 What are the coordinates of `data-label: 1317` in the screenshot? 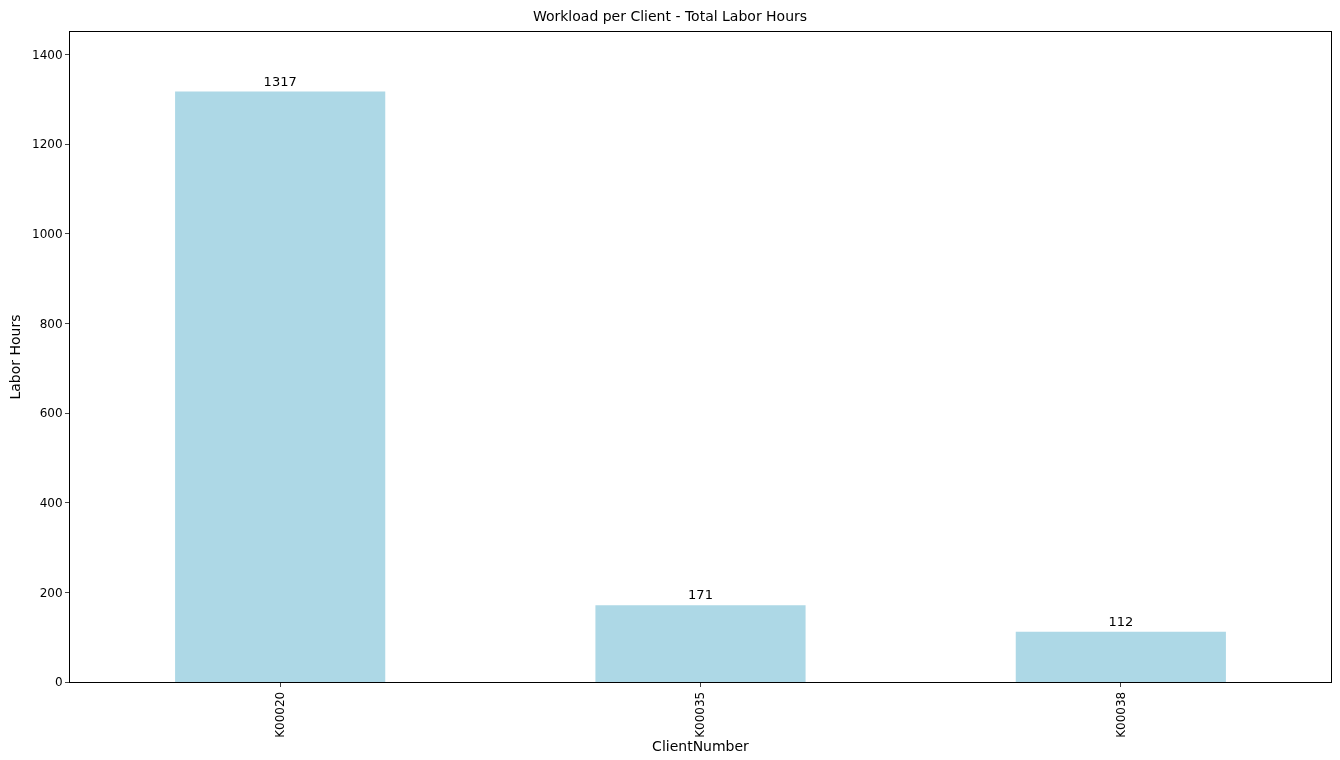 It's located at (280, 81).